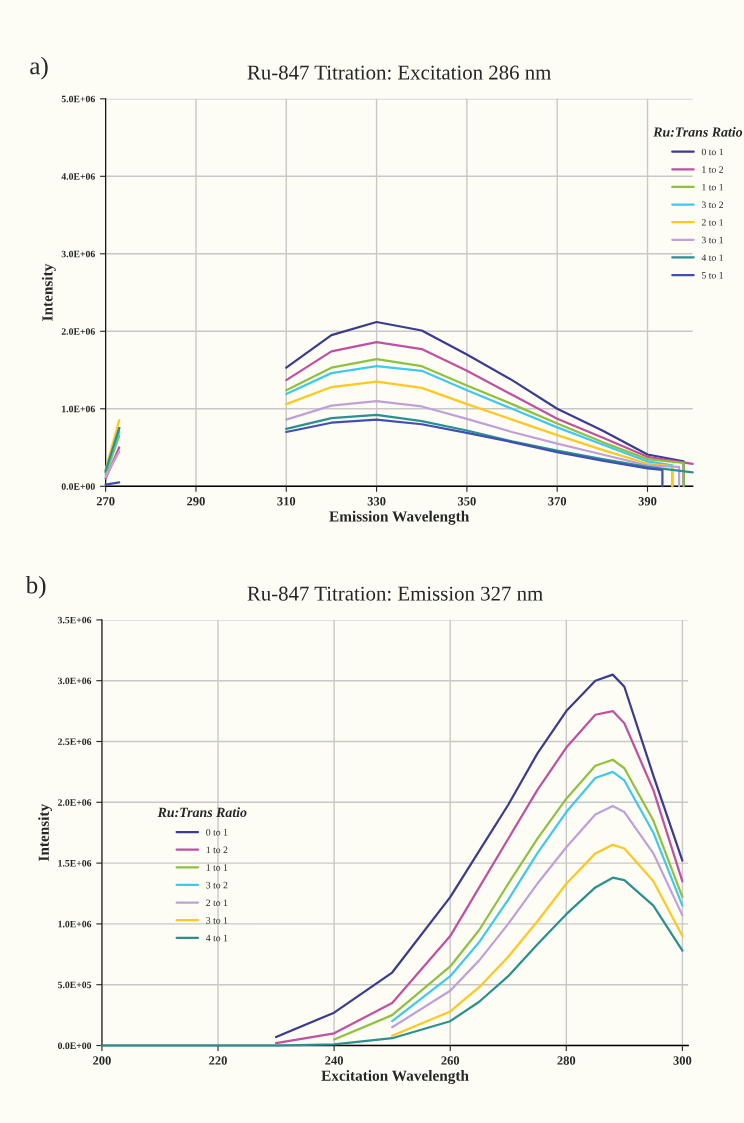 This screenshot has width=744, height=1123. Describe the element at coordinates (196, 501) in the screenshot. I see `x-tick-label: 290` at that location.